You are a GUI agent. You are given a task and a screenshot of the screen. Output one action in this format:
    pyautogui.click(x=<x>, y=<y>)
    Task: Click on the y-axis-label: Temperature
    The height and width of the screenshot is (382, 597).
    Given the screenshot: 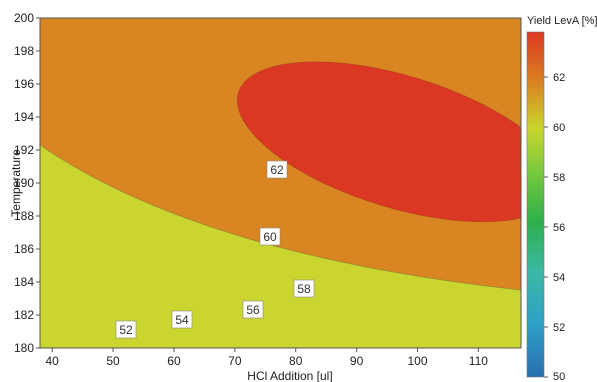 What is the action you would take?
    pyautogui.click(x=16, y=183)
    